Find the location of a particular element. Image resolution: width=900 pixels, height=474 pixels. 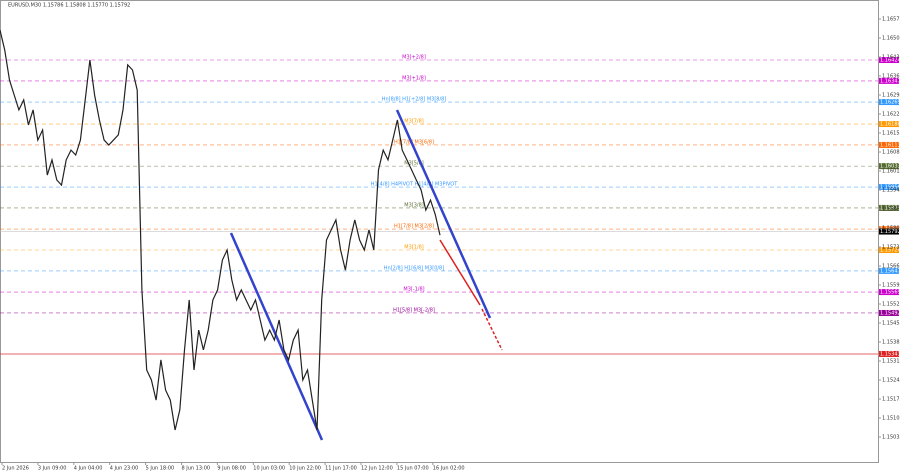

price-box-label: 1.15724 is located at coordinates (890, 251).